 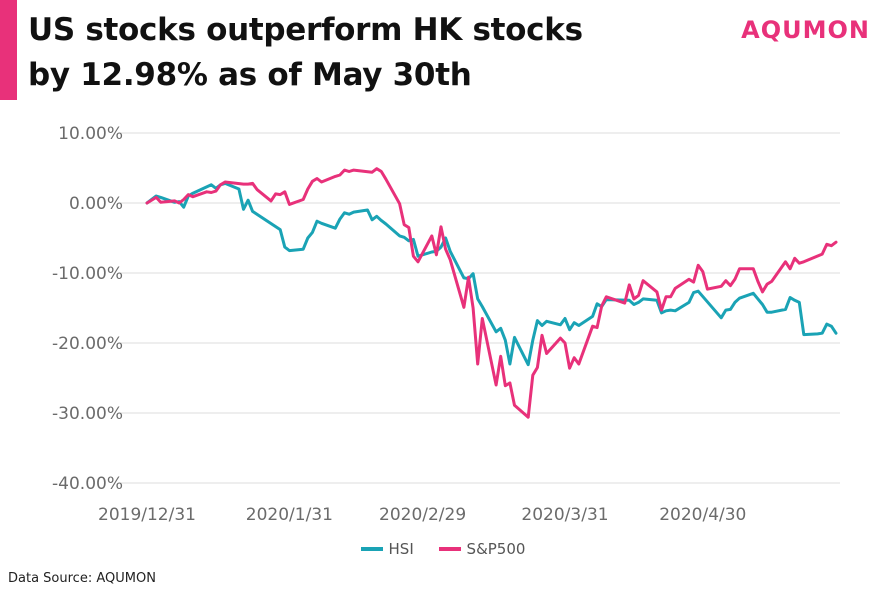 I want to click on y-tick-label: 10.00%, so click(x=90, y=134).